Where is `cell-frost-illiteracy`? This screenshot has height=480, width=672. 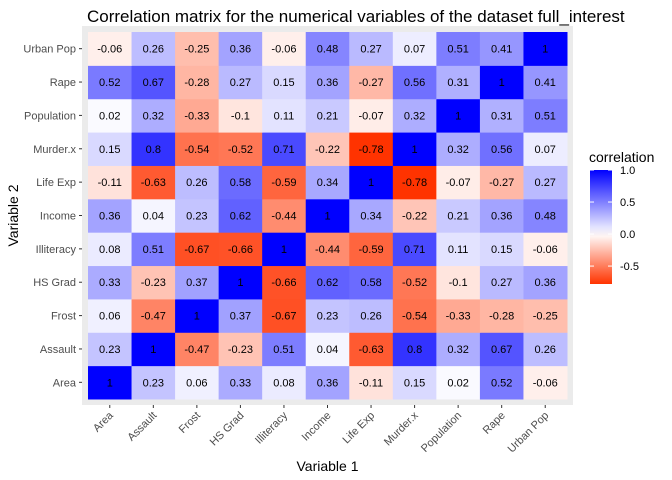
cell-frost-illiteracy is located at coordinates (197, 249).